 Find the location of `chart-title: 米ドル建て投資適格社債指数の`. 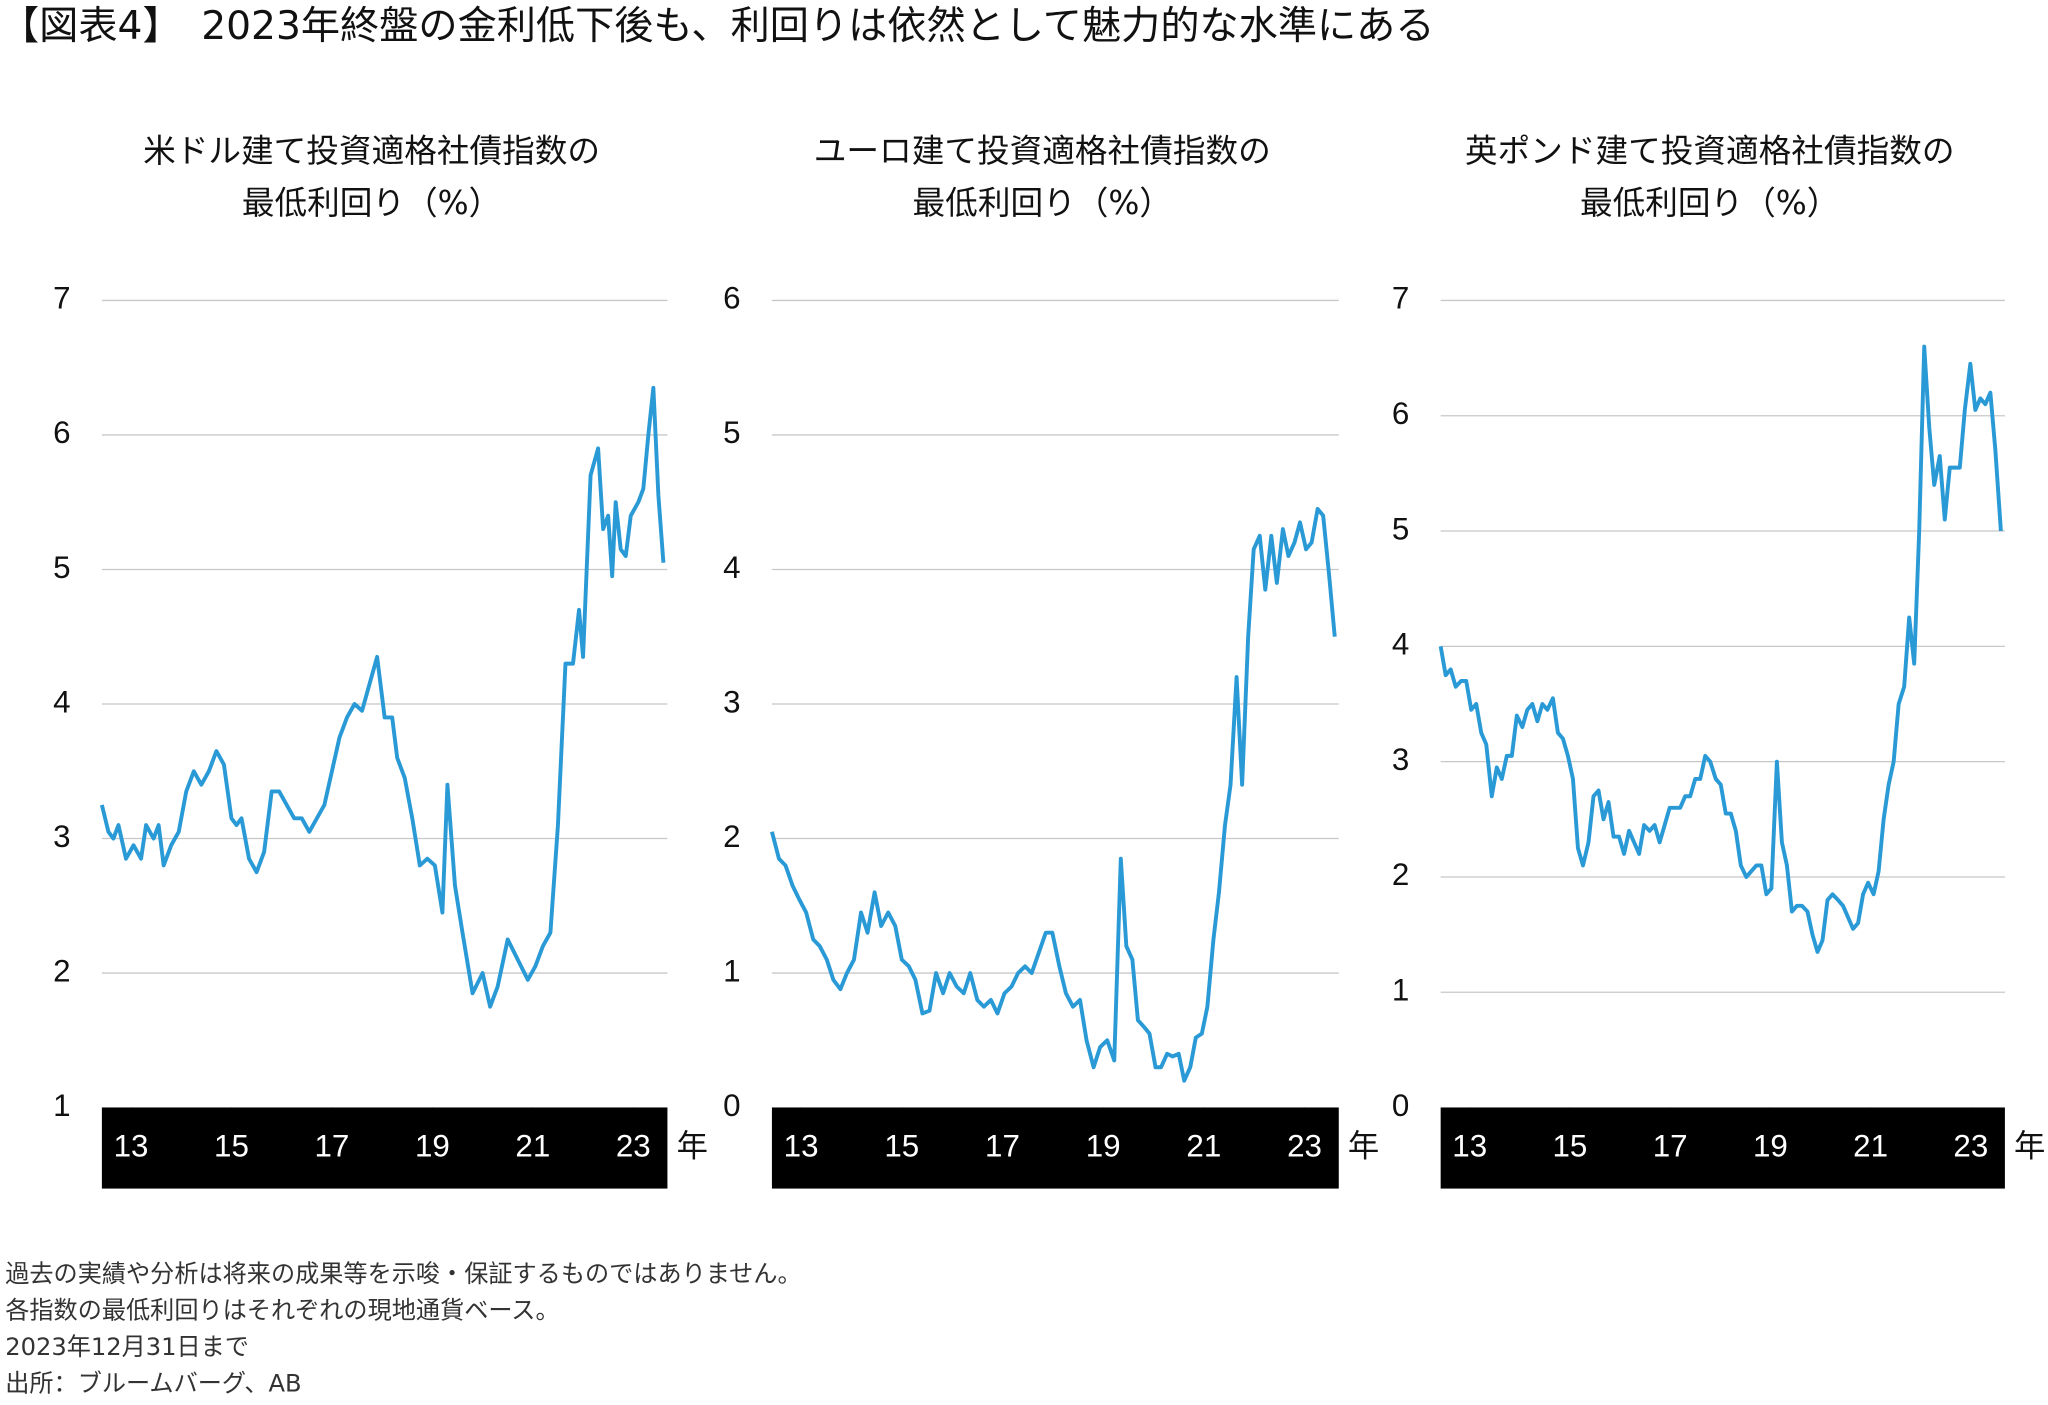

chart-title: 米ドル建て投資適格社債指数の is located at coordinates (371, 151).